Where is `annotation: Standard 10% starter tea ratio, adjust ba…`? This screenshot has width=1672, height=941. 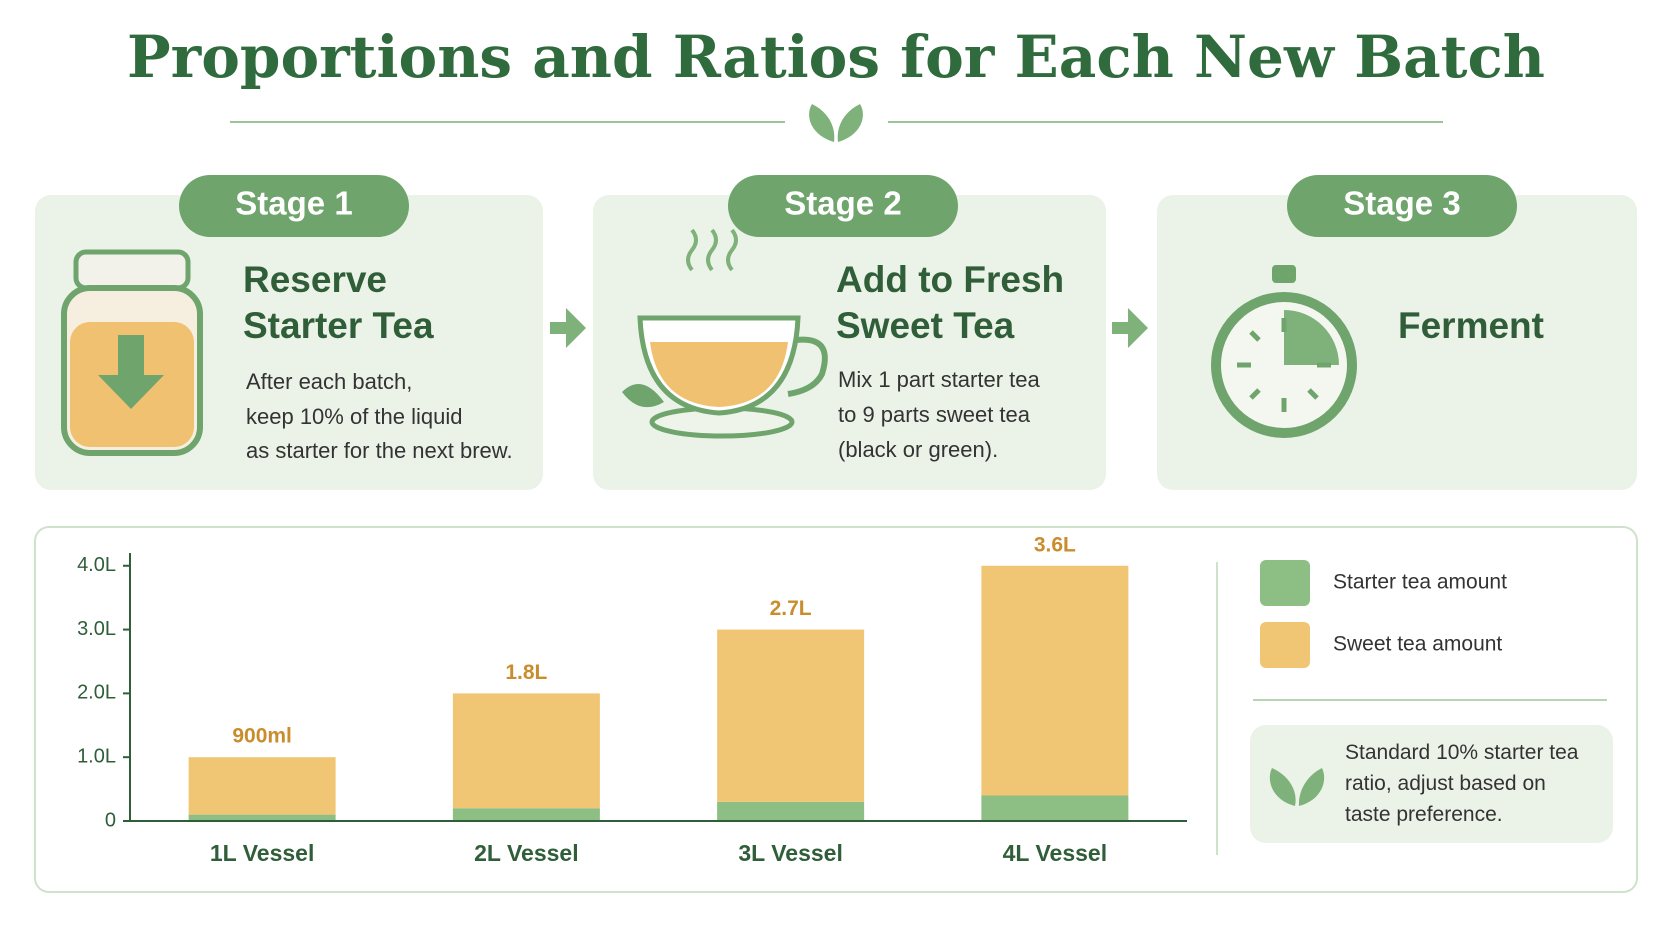 annotation: Standard 10% starter tea ratio, adjust ba… is located at coordinates (1462, 783).